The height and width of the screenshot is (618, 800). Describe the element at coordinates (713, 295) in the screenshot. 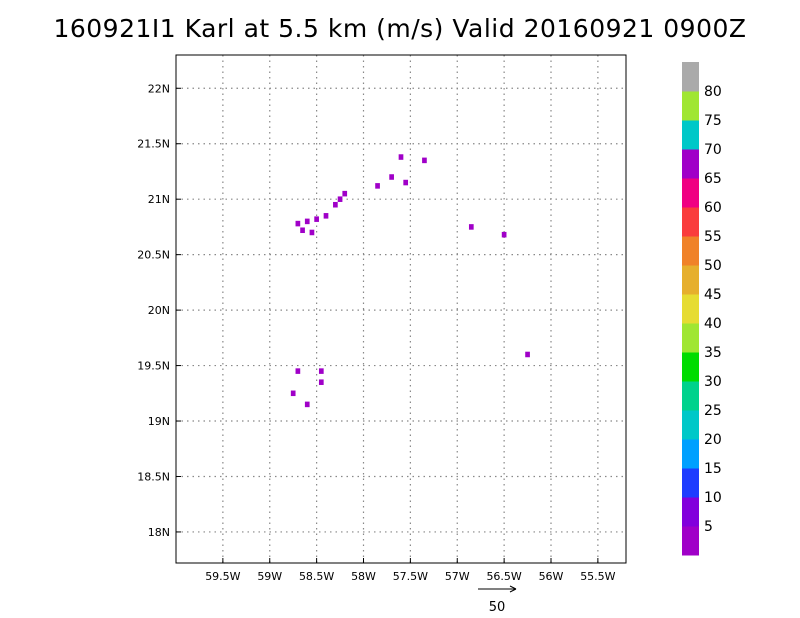

I see `colorbar-label: 45` at that location.